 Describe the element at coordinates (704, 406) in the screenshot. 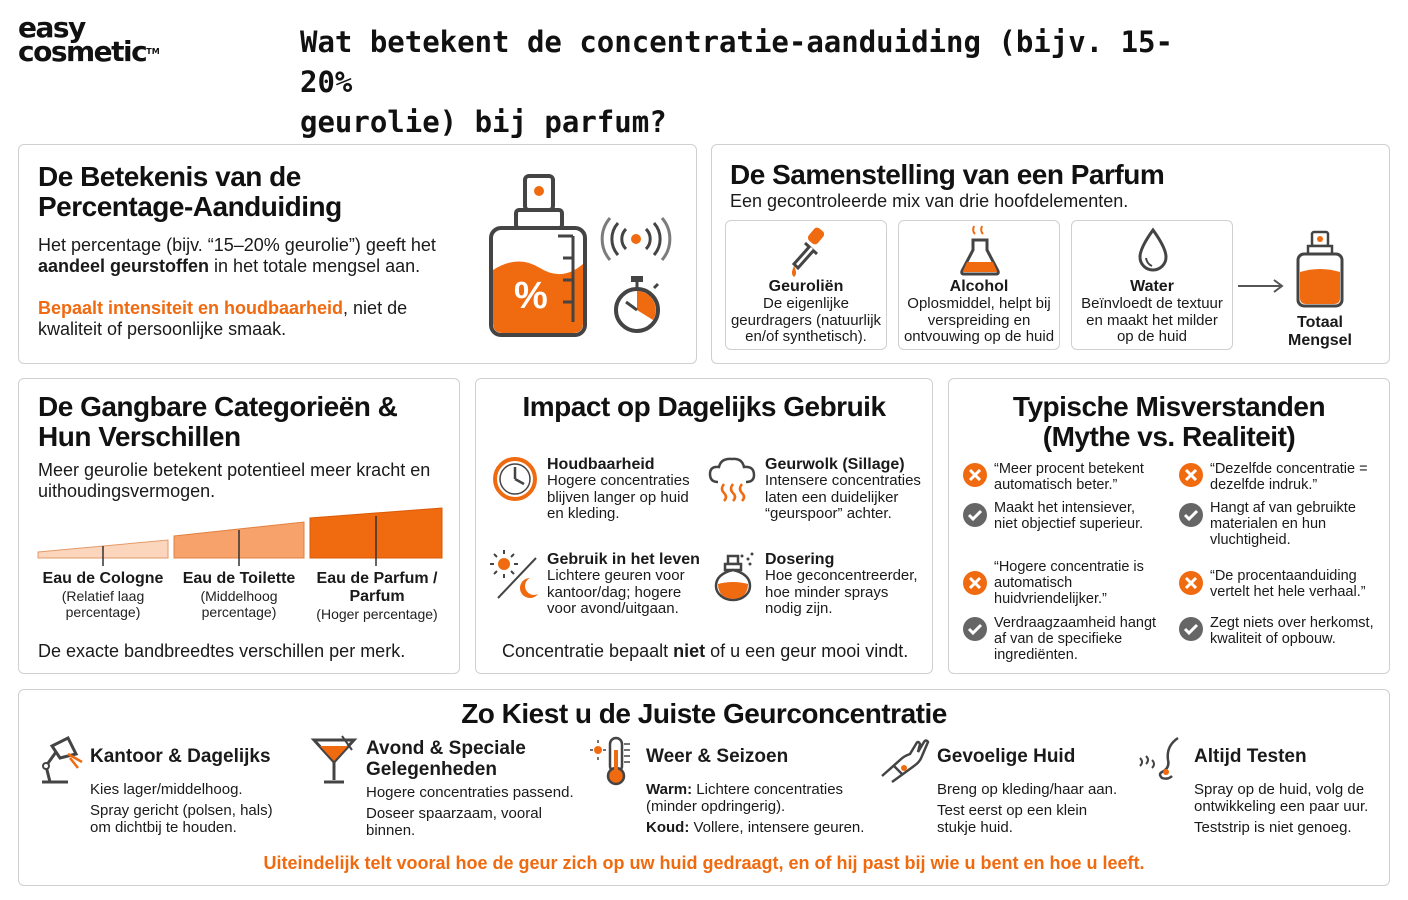

I see `impact-title: Impact op Dagelijks Gebruik` at that location.